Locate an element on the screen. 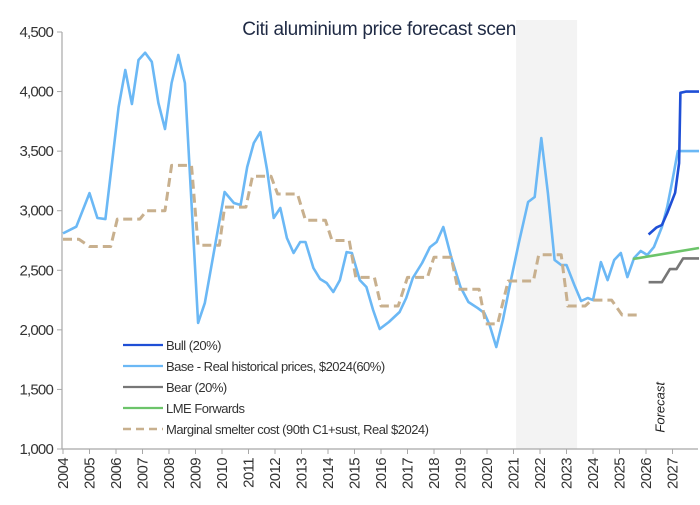 The image size is (700, 505). x-tick-label: 2010 is located at coordinates (222, 473).